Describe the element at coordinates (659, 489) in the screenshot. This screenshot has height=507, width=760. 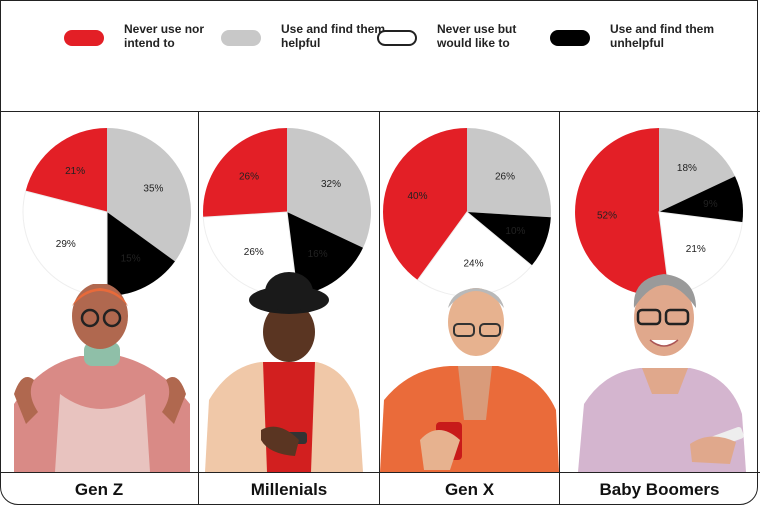
I see `gen-label-baby-boomers: Baby Boomers` at that location.